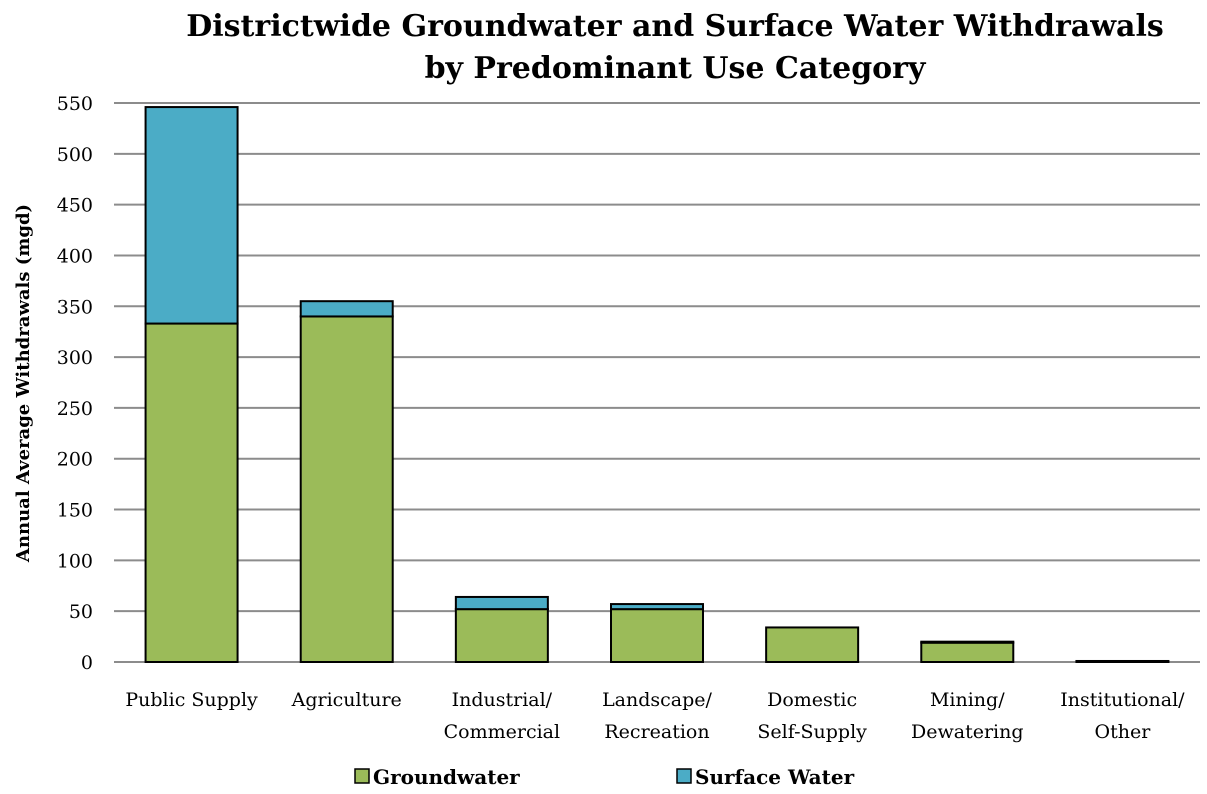 This screenshot has height=794, width=1207. What do you see at coordinates (676, 68) in the screenshot?
I see `chart-title-line-2: by Predominant Use Category` at bounding box center [676, 68].